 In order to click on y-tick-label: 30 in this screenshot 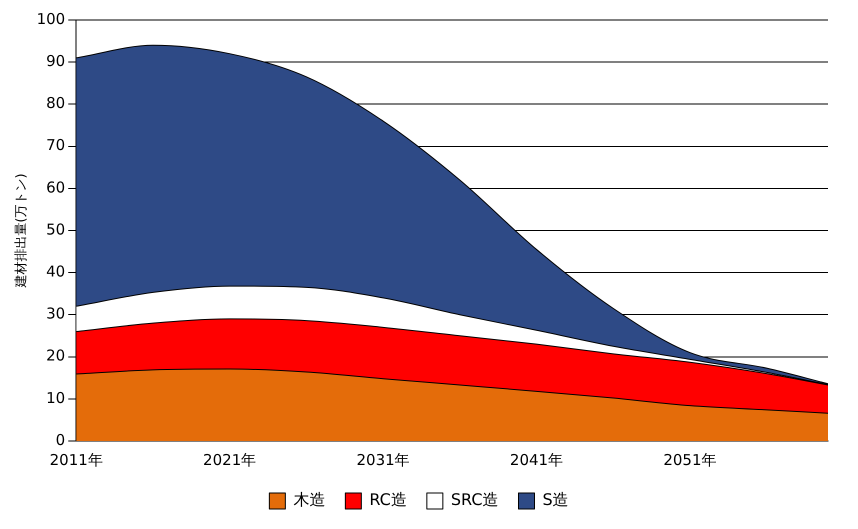, I will do `click(56, 313)`.